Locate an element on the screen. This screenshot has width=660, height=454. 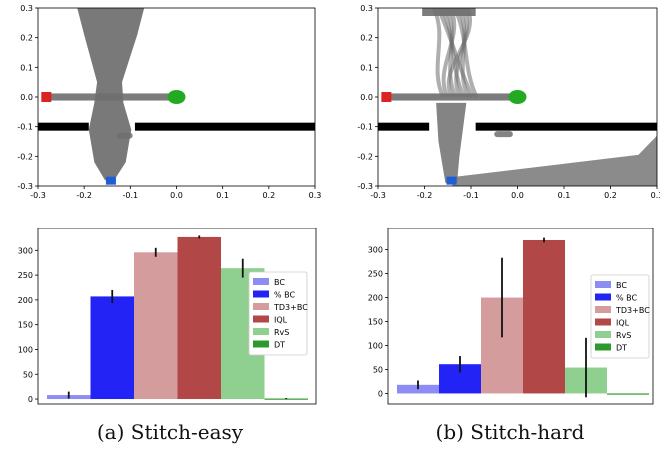
trajectory-top is located at coordinates (449, 12).